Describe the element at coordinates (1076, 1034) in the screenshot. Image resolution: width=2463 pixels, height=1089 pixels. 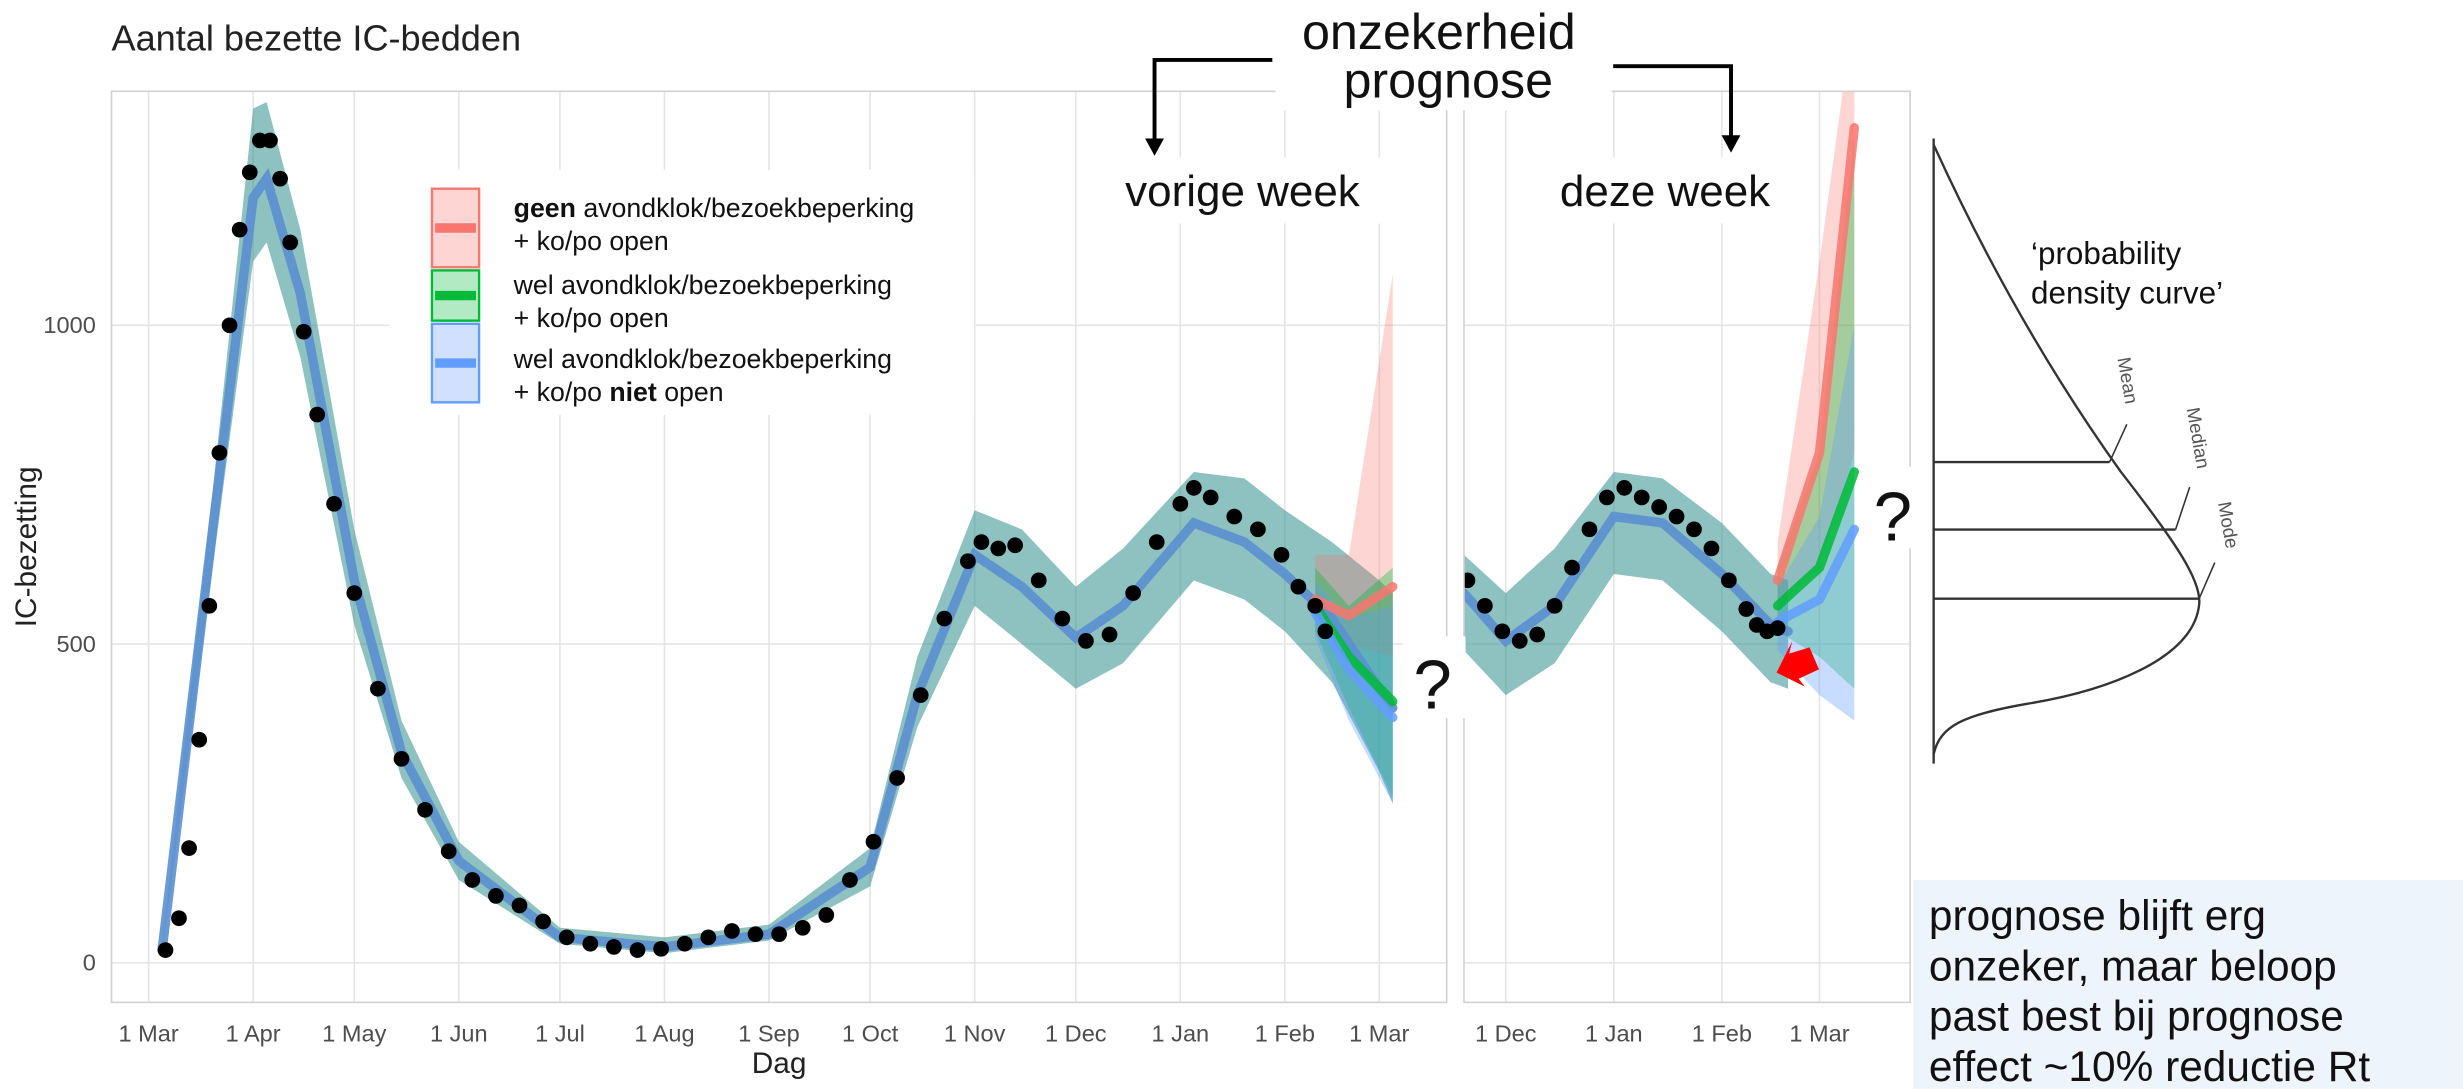
I see `x-tick-label: 1 Dec` at that location.